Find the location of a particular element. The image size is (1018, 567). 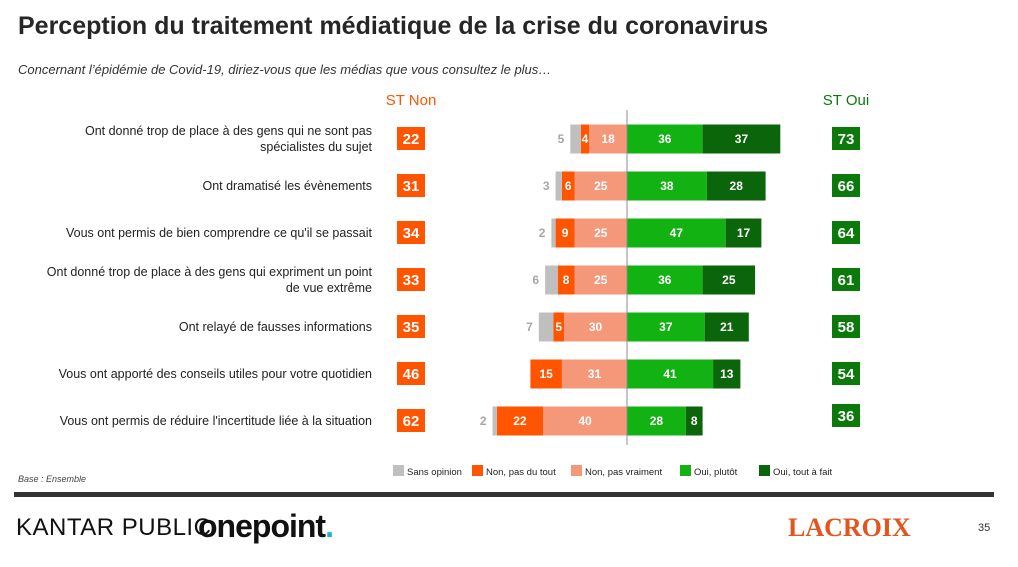

data-label: 38 is located at coordinates (667, 186).